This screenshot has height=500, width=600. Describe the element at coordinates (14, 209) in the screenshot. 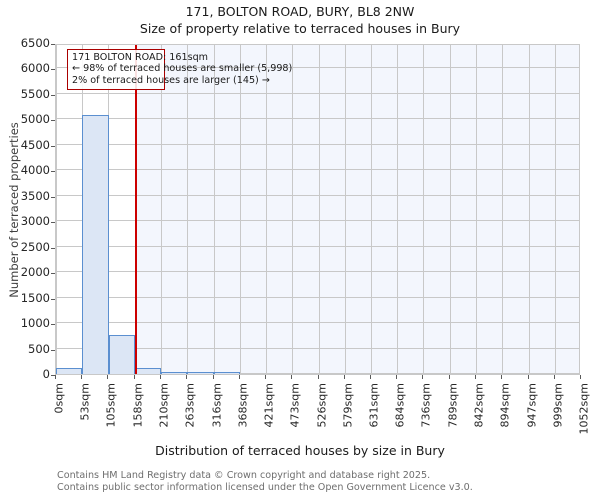

I see `y-axis-title: Number of terraced properties` at that location.